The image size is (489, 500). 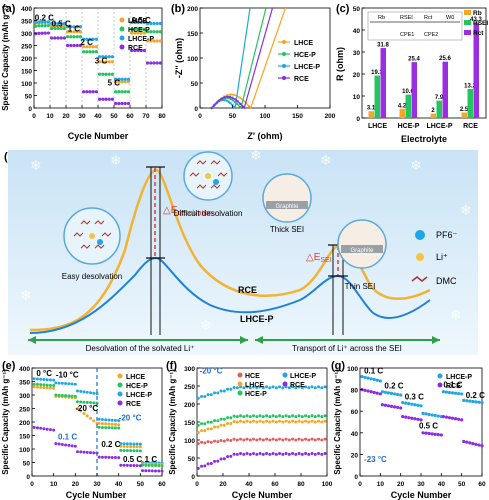 What do you see at coordinates (85, 222) in the screenshot?
I see `dmc-molecule` at bounding box center [85, 222].